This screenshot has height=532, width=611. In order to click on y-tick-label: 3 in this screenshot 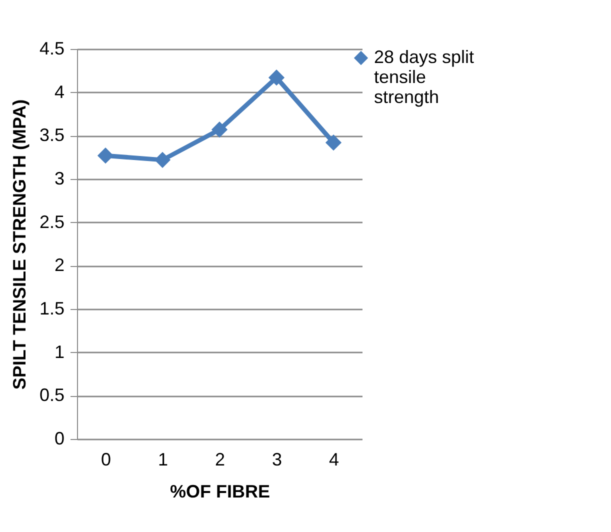, I will do `click(59, 178)`.